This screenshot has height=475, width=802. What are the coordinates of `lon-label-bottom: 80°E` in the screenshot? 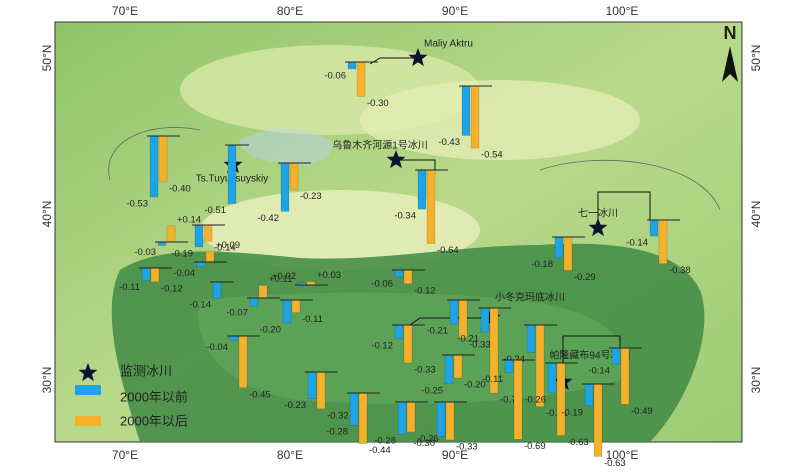 It's located at (290, 455).